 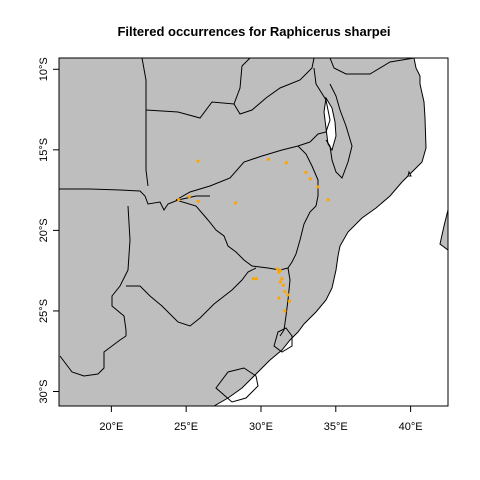 What do you see at coordinates (44, 230) in the screenshot?
I see `y-tick-label: 20°S` at bounding box center [44, 230].